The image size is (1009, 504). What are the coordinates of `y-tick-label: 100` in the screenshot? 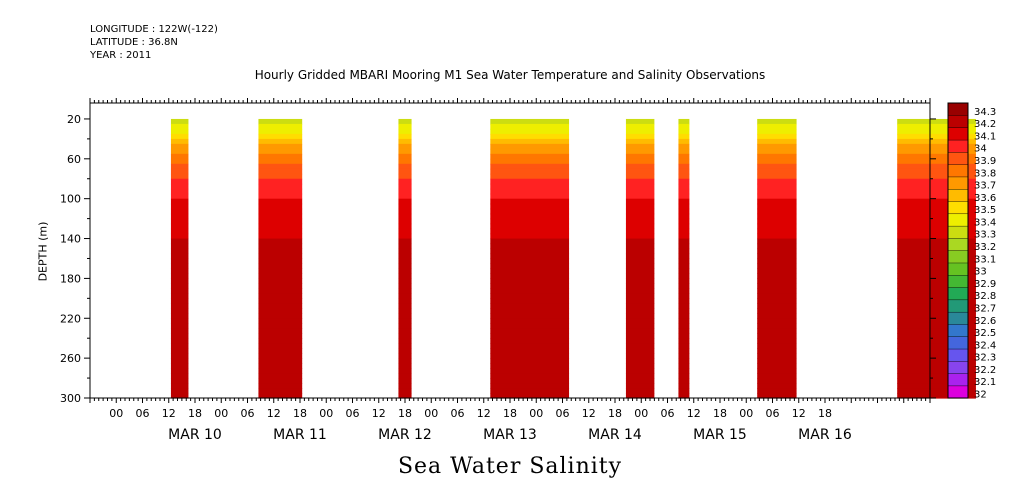 It's located at (70, 199).